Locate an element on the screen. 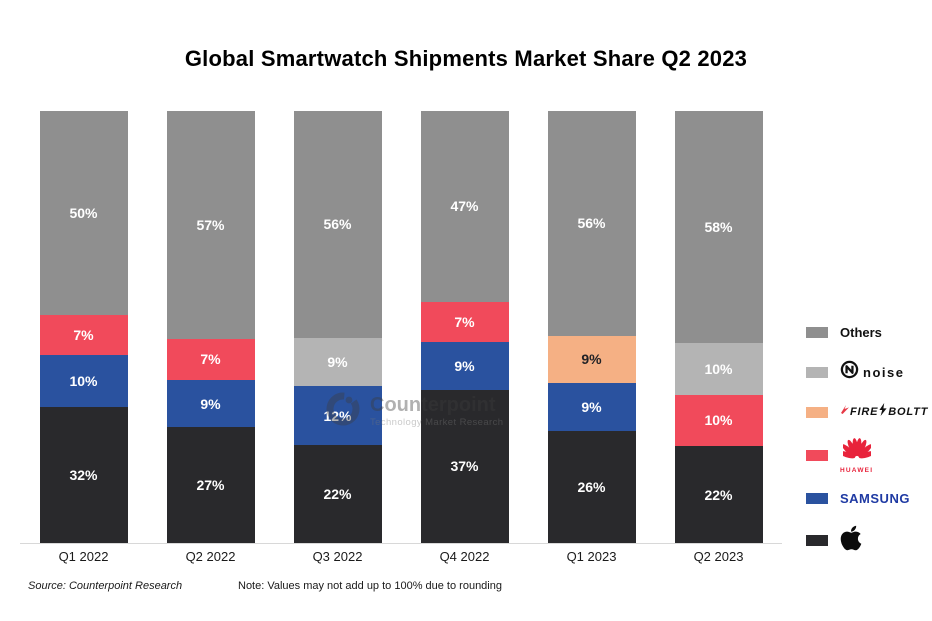 This screenshot has width=932, height=621. legend-item-huawei: HUAWEI is located at coordinates (869, 455).